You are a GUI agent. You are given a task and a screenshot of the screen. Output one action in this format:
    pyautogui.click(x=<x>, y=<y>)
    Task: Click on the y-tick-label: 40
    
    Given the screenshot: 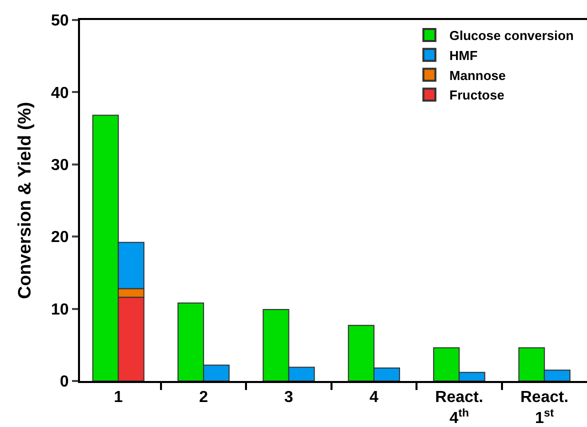 What is the action you would take?
    pyautogui.click(x=60, y=93)
    